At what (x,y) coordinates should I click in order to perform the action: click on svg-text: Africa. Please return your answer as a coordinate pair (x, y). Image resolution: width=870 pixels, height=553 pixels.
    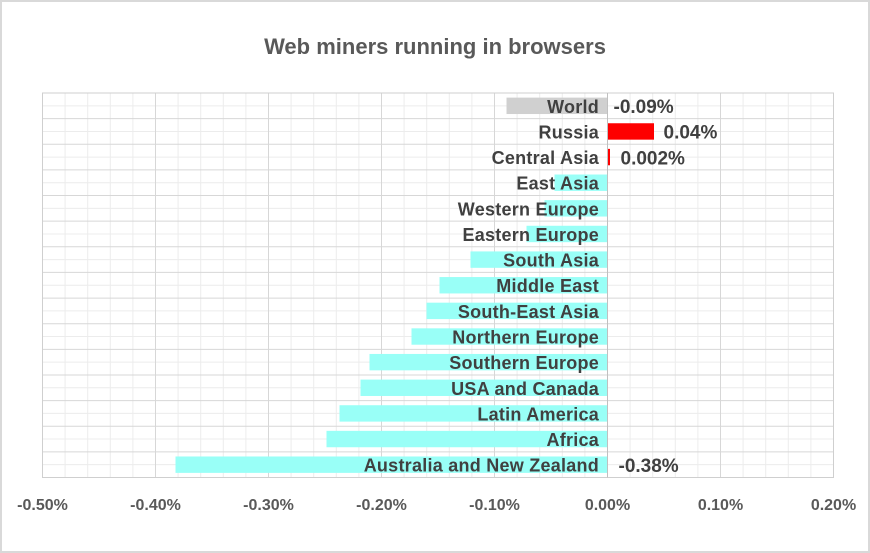
    Looking at the image, I should click on (572, 440).